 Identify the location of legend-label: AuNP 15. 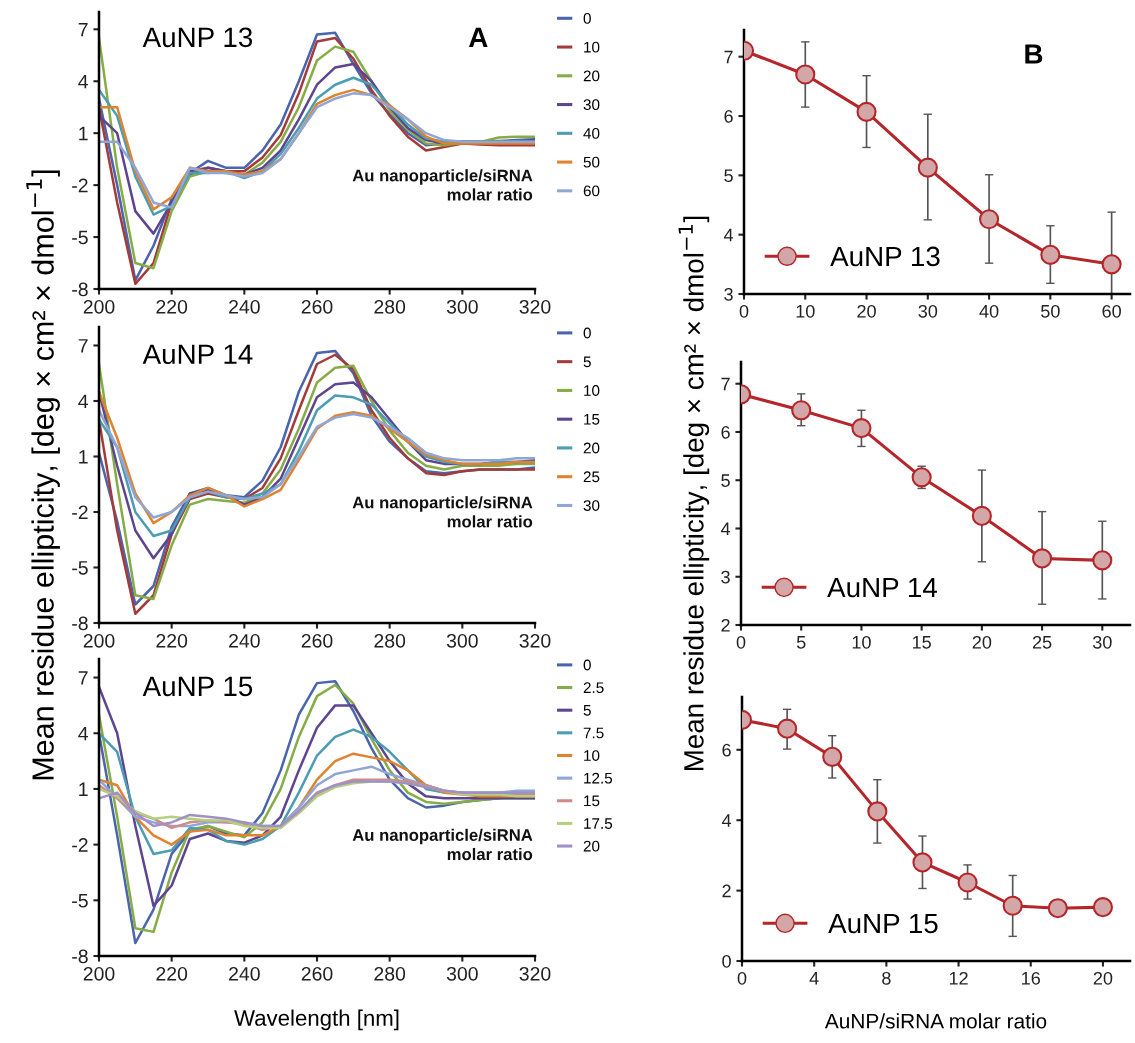
(883, 923).